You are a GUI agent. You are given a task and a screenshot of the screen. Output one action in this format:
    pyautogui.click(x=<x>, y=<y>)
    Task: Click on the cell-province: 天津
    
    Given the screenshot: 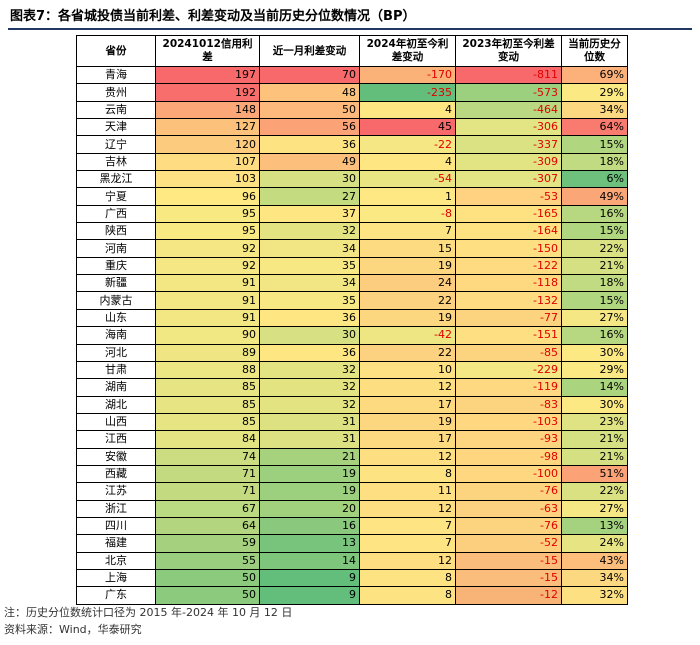 What is the action you would take?
    pyautogui.click(x=116, y=127)
    